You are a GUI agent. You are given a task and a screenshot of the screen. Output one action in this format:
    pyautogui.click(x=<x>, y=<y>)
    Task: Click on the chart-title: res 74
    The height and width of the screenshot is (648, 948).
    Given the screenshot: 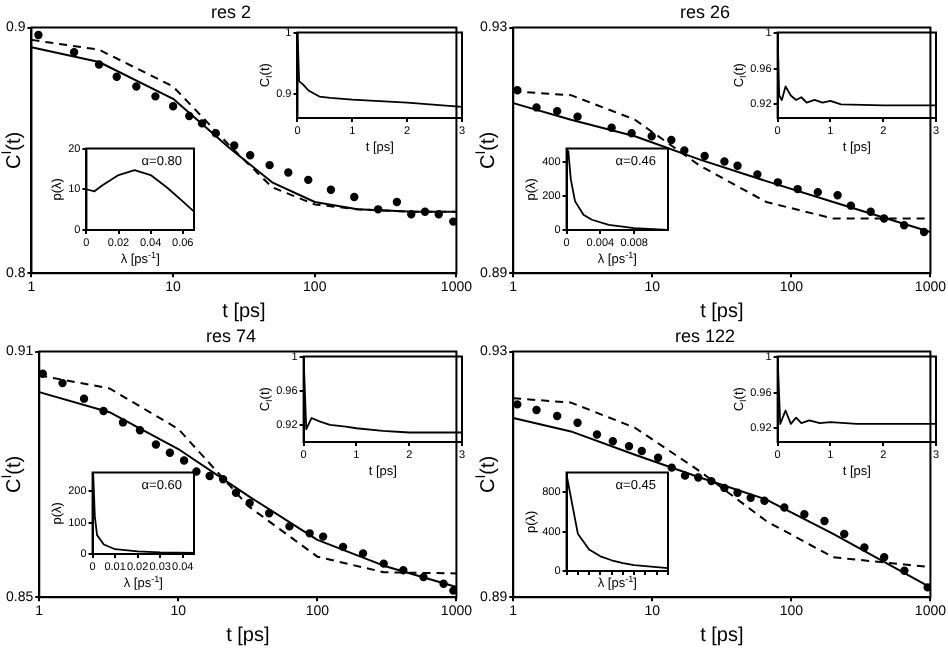 What is the action you would take?
    pyautogui.click(x=231, y=335)
    